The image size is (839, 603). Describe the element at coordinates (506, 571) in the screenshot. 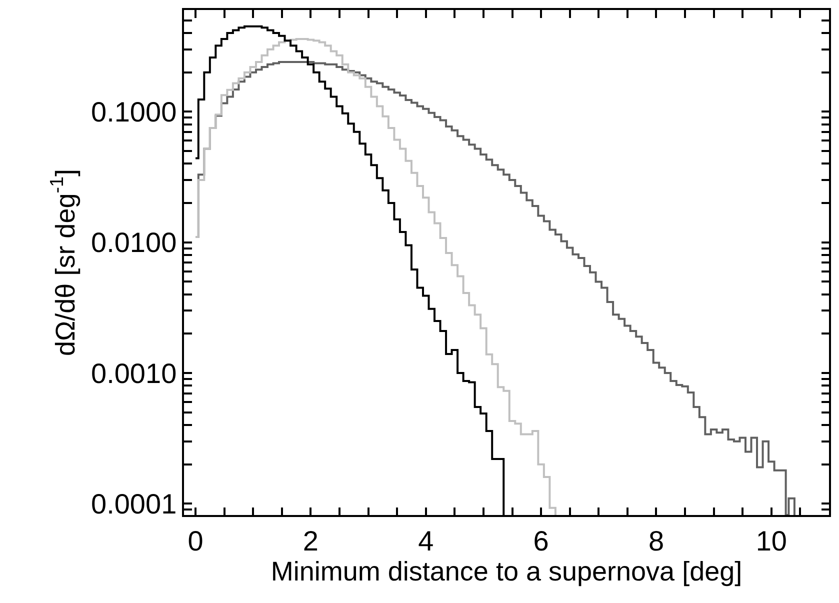

I see `x-axis-title: Minimum distance to a supernova [deg]` at that location.